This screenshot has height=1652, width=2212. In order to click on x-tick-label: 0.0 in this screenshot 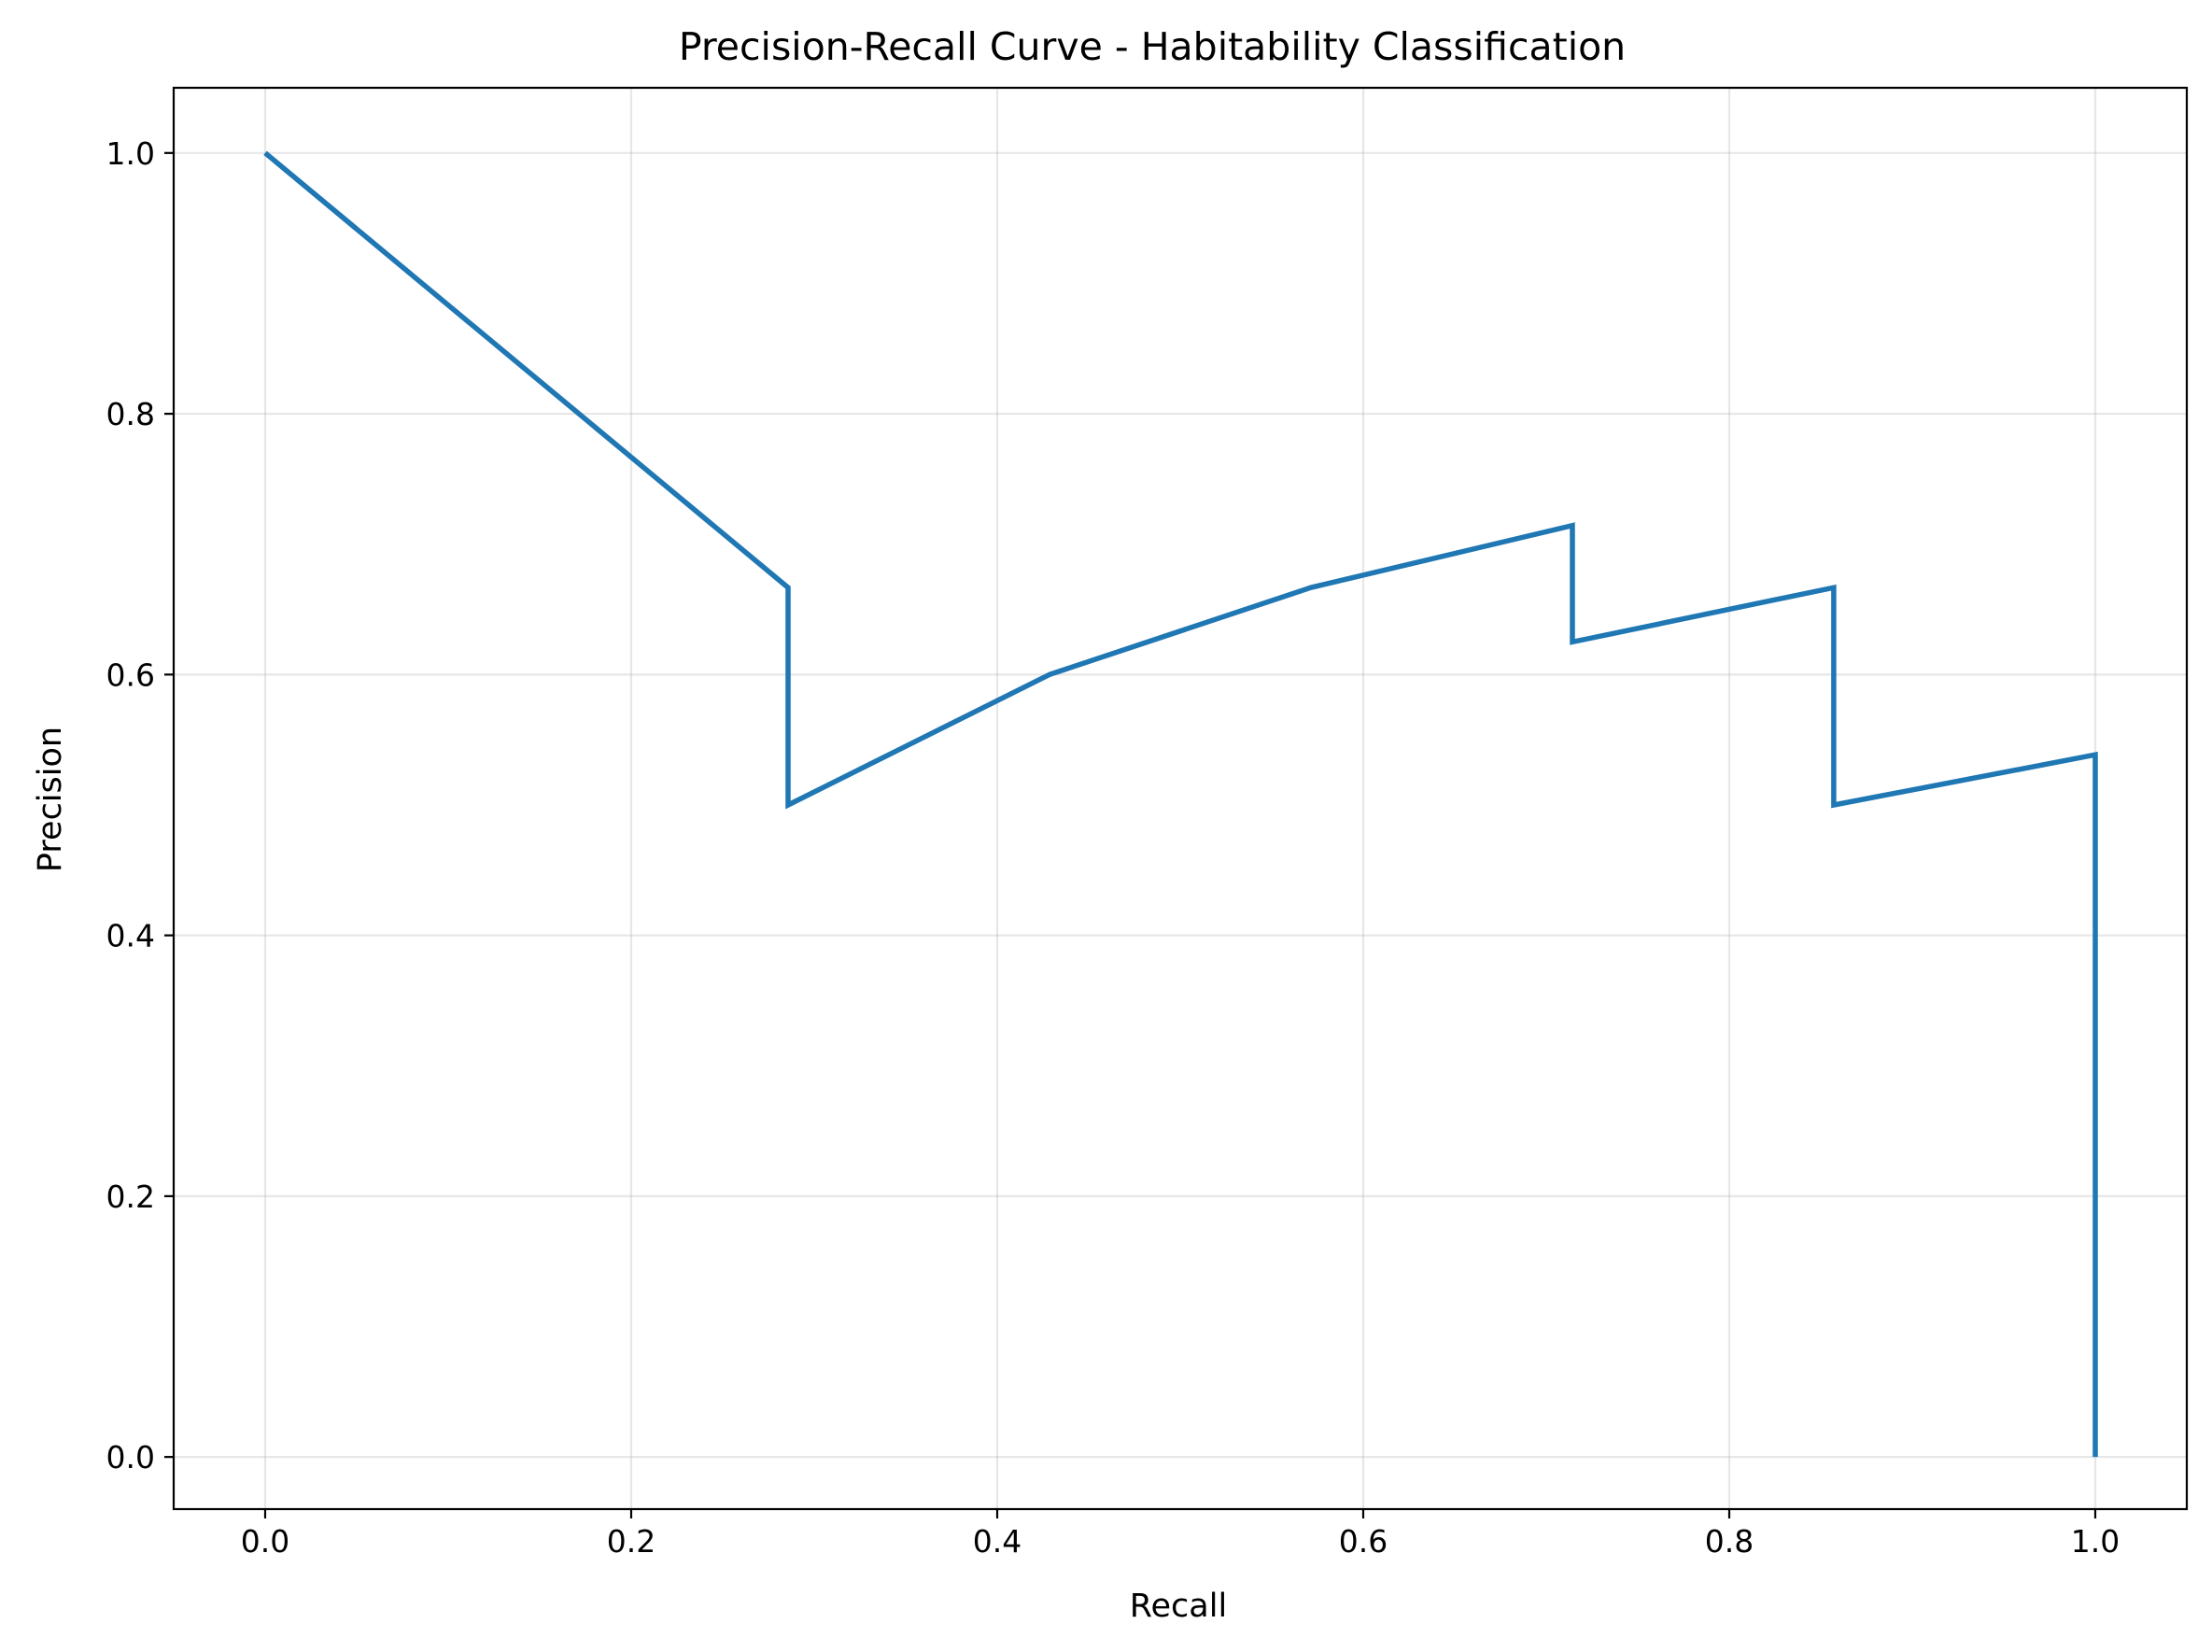, I will do `click(265, 1541)`.